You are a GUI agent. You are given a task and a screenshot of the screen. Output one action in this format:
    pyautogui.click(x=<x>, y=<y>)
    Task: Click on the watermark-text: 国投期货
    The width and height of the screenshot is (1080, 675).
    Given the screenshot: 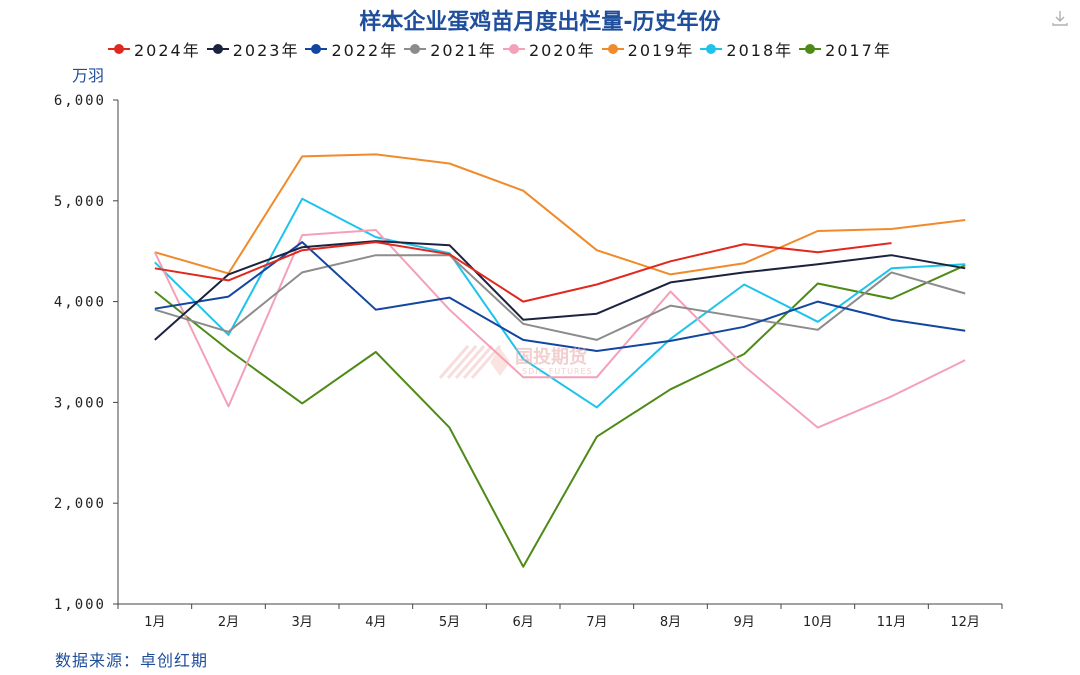 What is the action you would take?
    pyautogui.click(x=551, y=357)
    